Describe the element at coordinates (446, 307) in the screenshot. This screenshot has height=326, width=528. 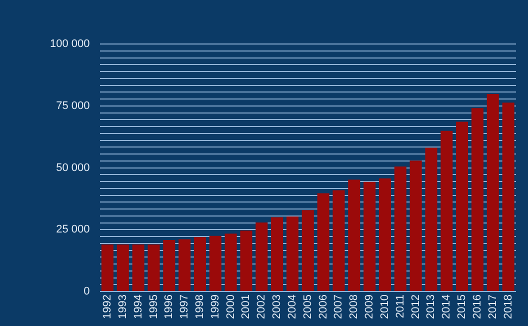
I see `x-tick-label: 2014` at that location.